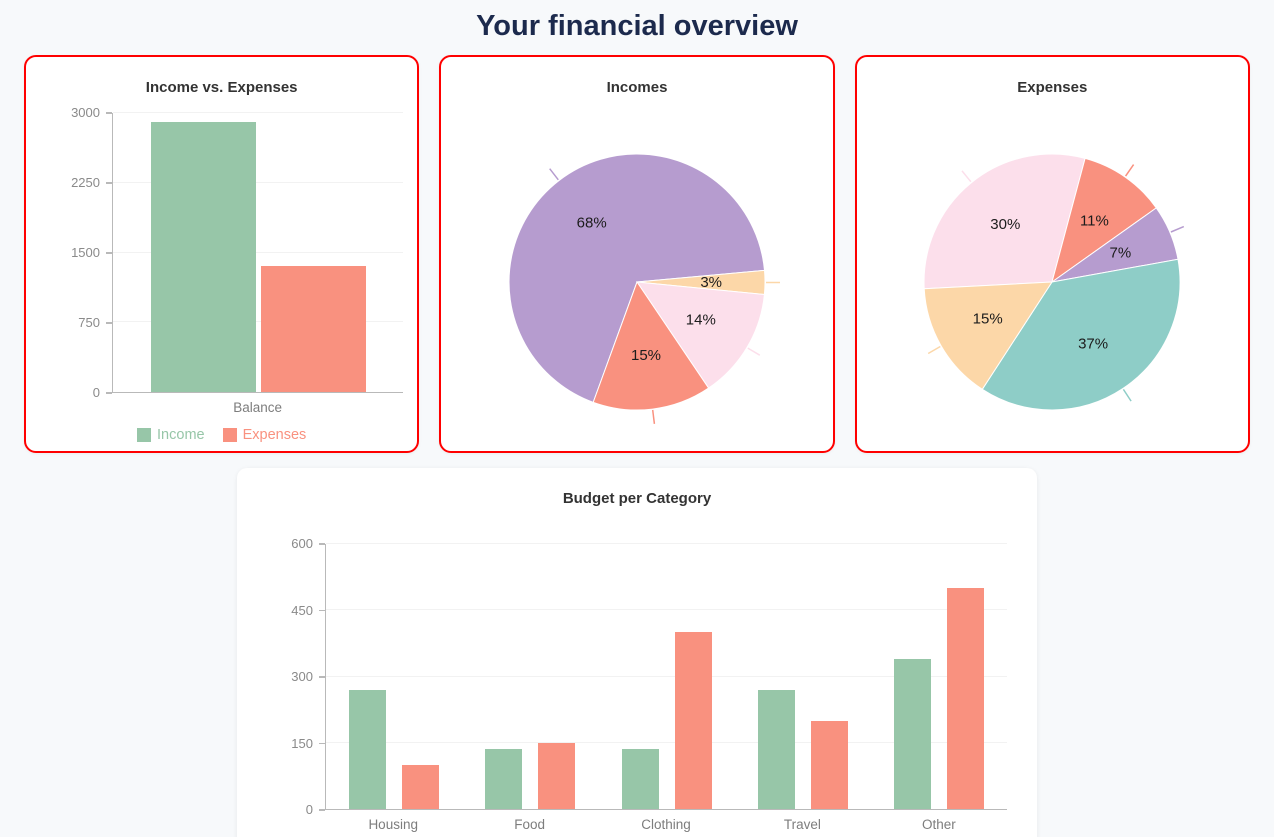  I want to click on pie-slice-11%, so click(1104, 220).